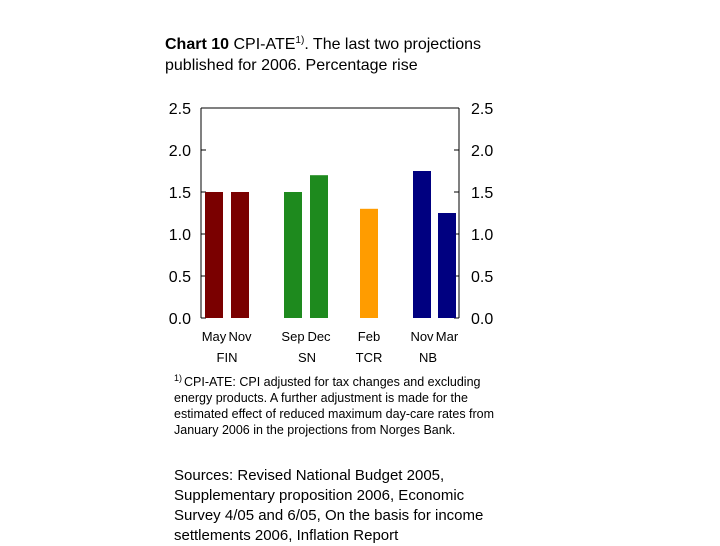 The width and height of the screenshot is (720, 546). Describe the element at coordinates (180, 319) in the screenshot. I see `y-tick-label-left: 0.0` at that location.